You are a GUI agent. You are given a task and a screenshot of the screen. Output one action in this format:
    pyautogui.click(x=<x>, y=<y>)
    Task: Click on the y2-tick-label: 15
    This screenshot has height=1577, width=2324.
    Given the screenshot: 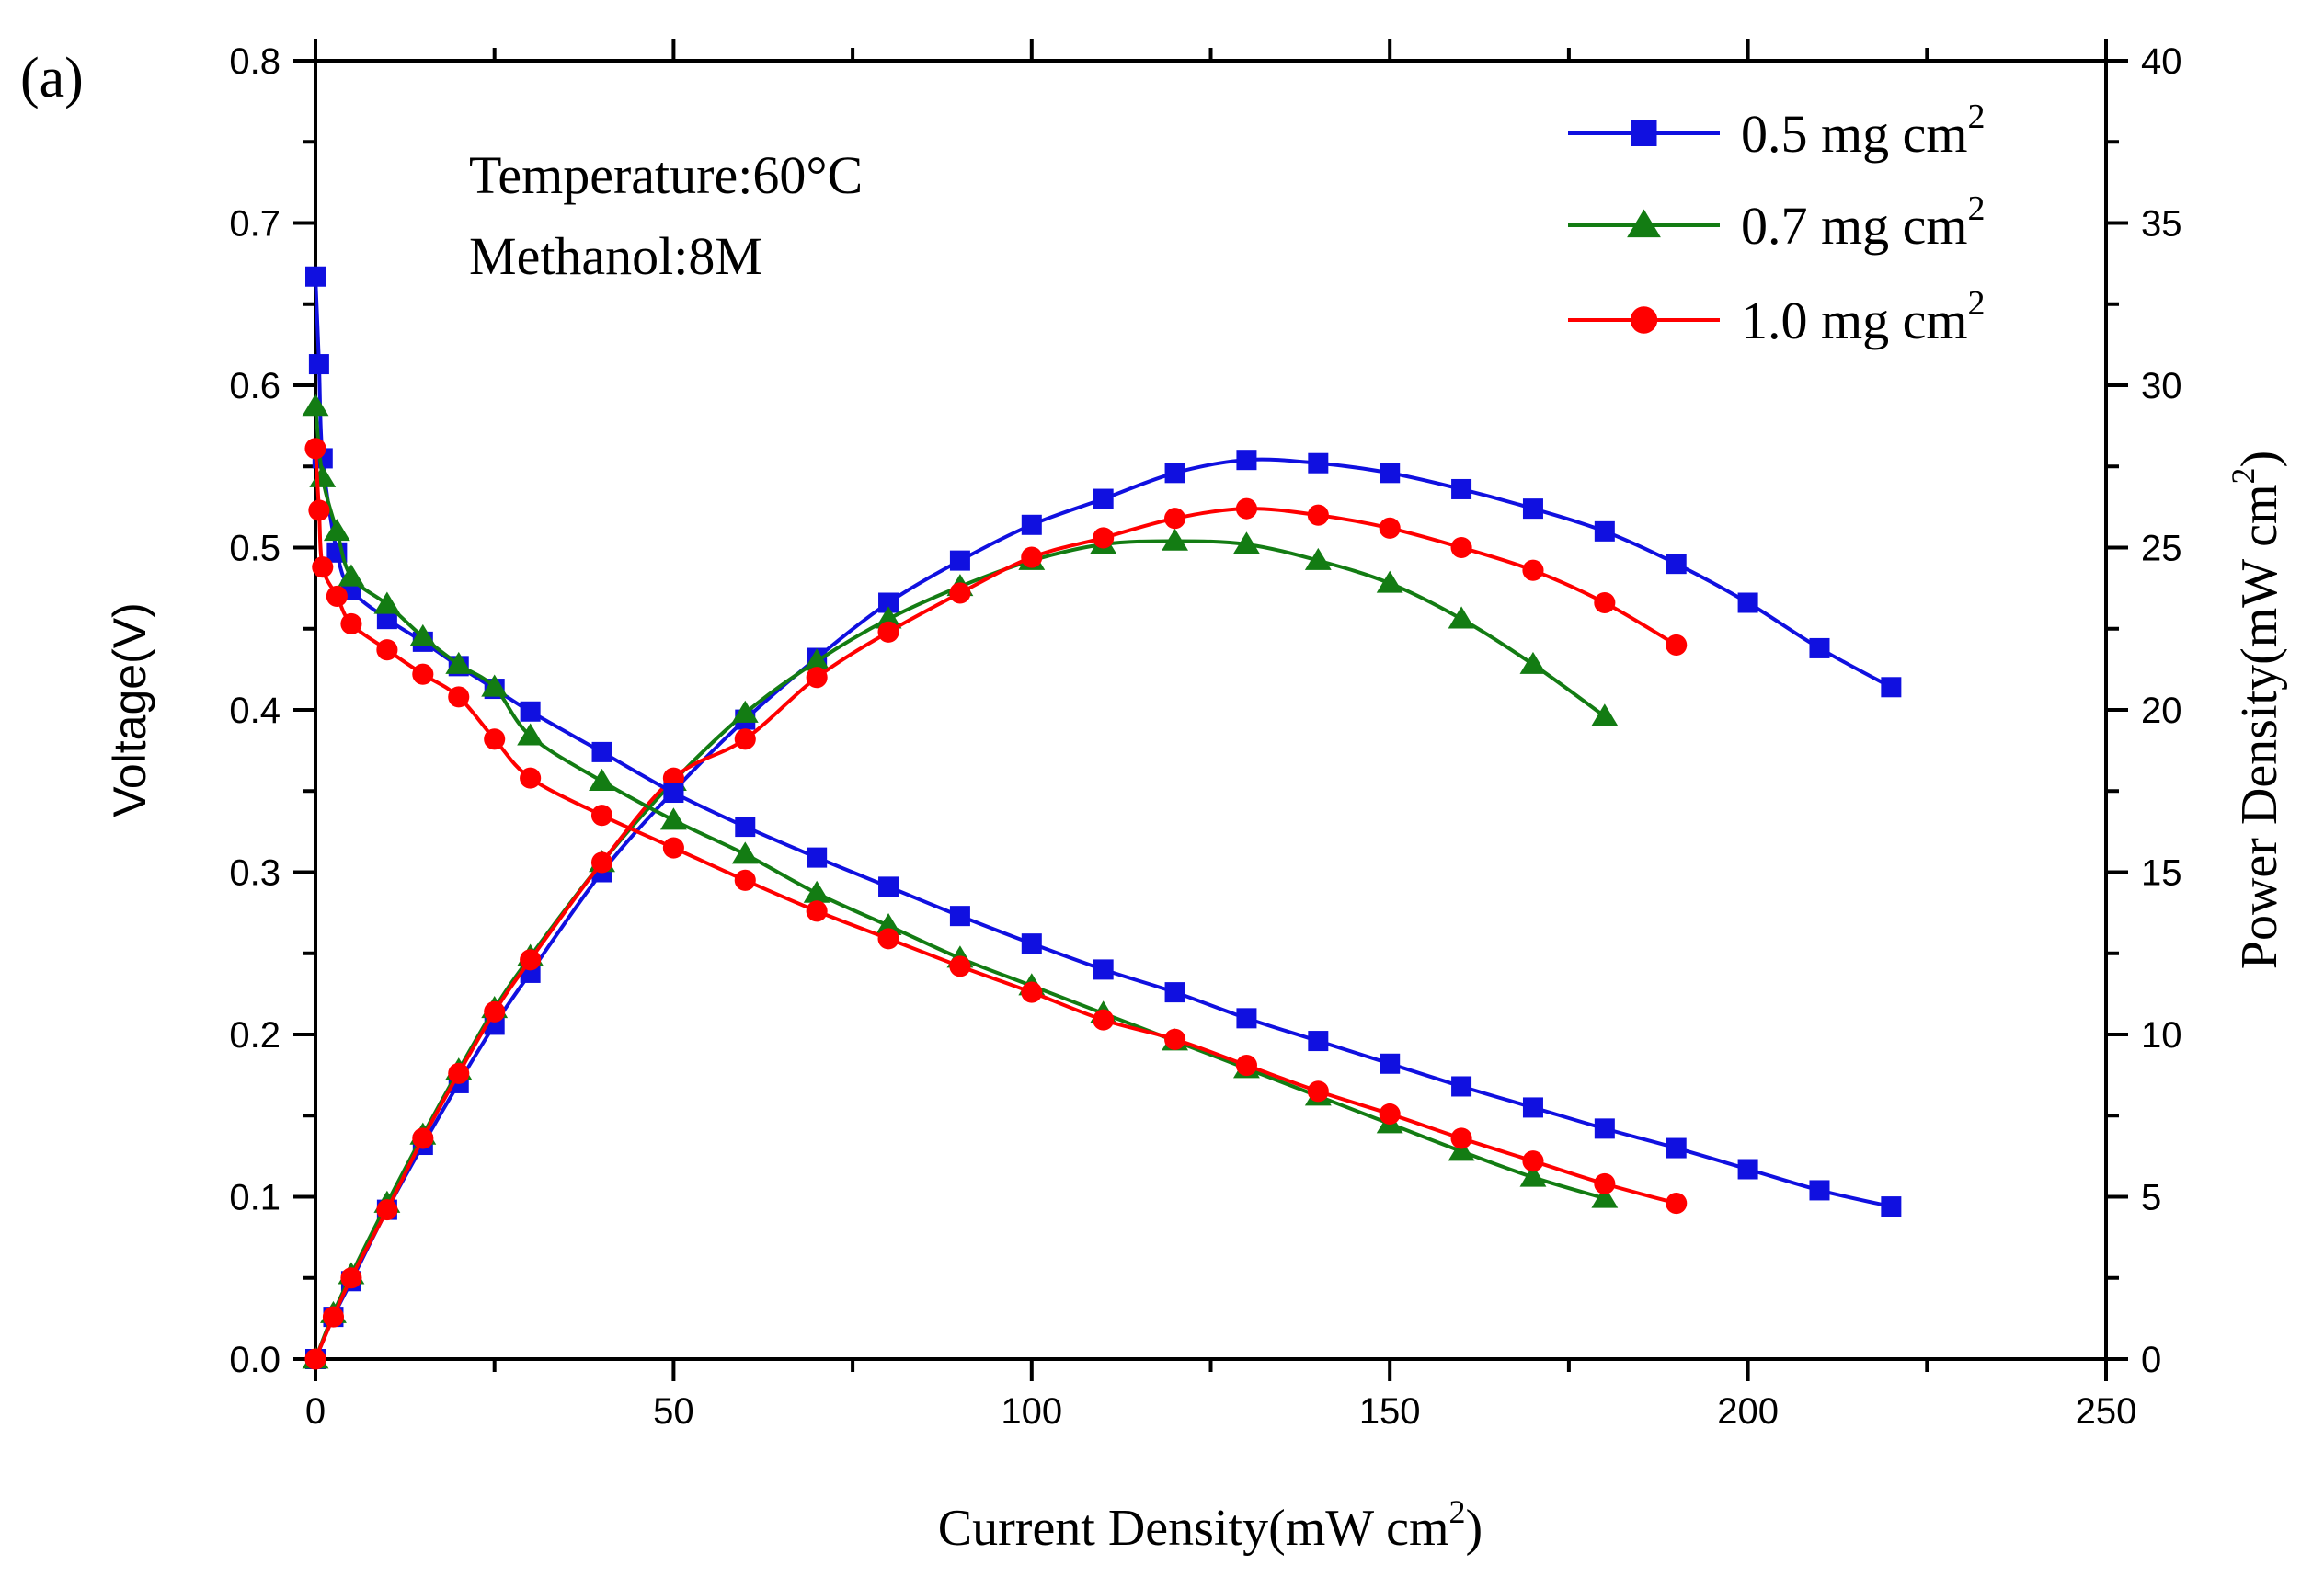 What is the action you would take?
    pyautogui.click(x=2161, y=873)
    